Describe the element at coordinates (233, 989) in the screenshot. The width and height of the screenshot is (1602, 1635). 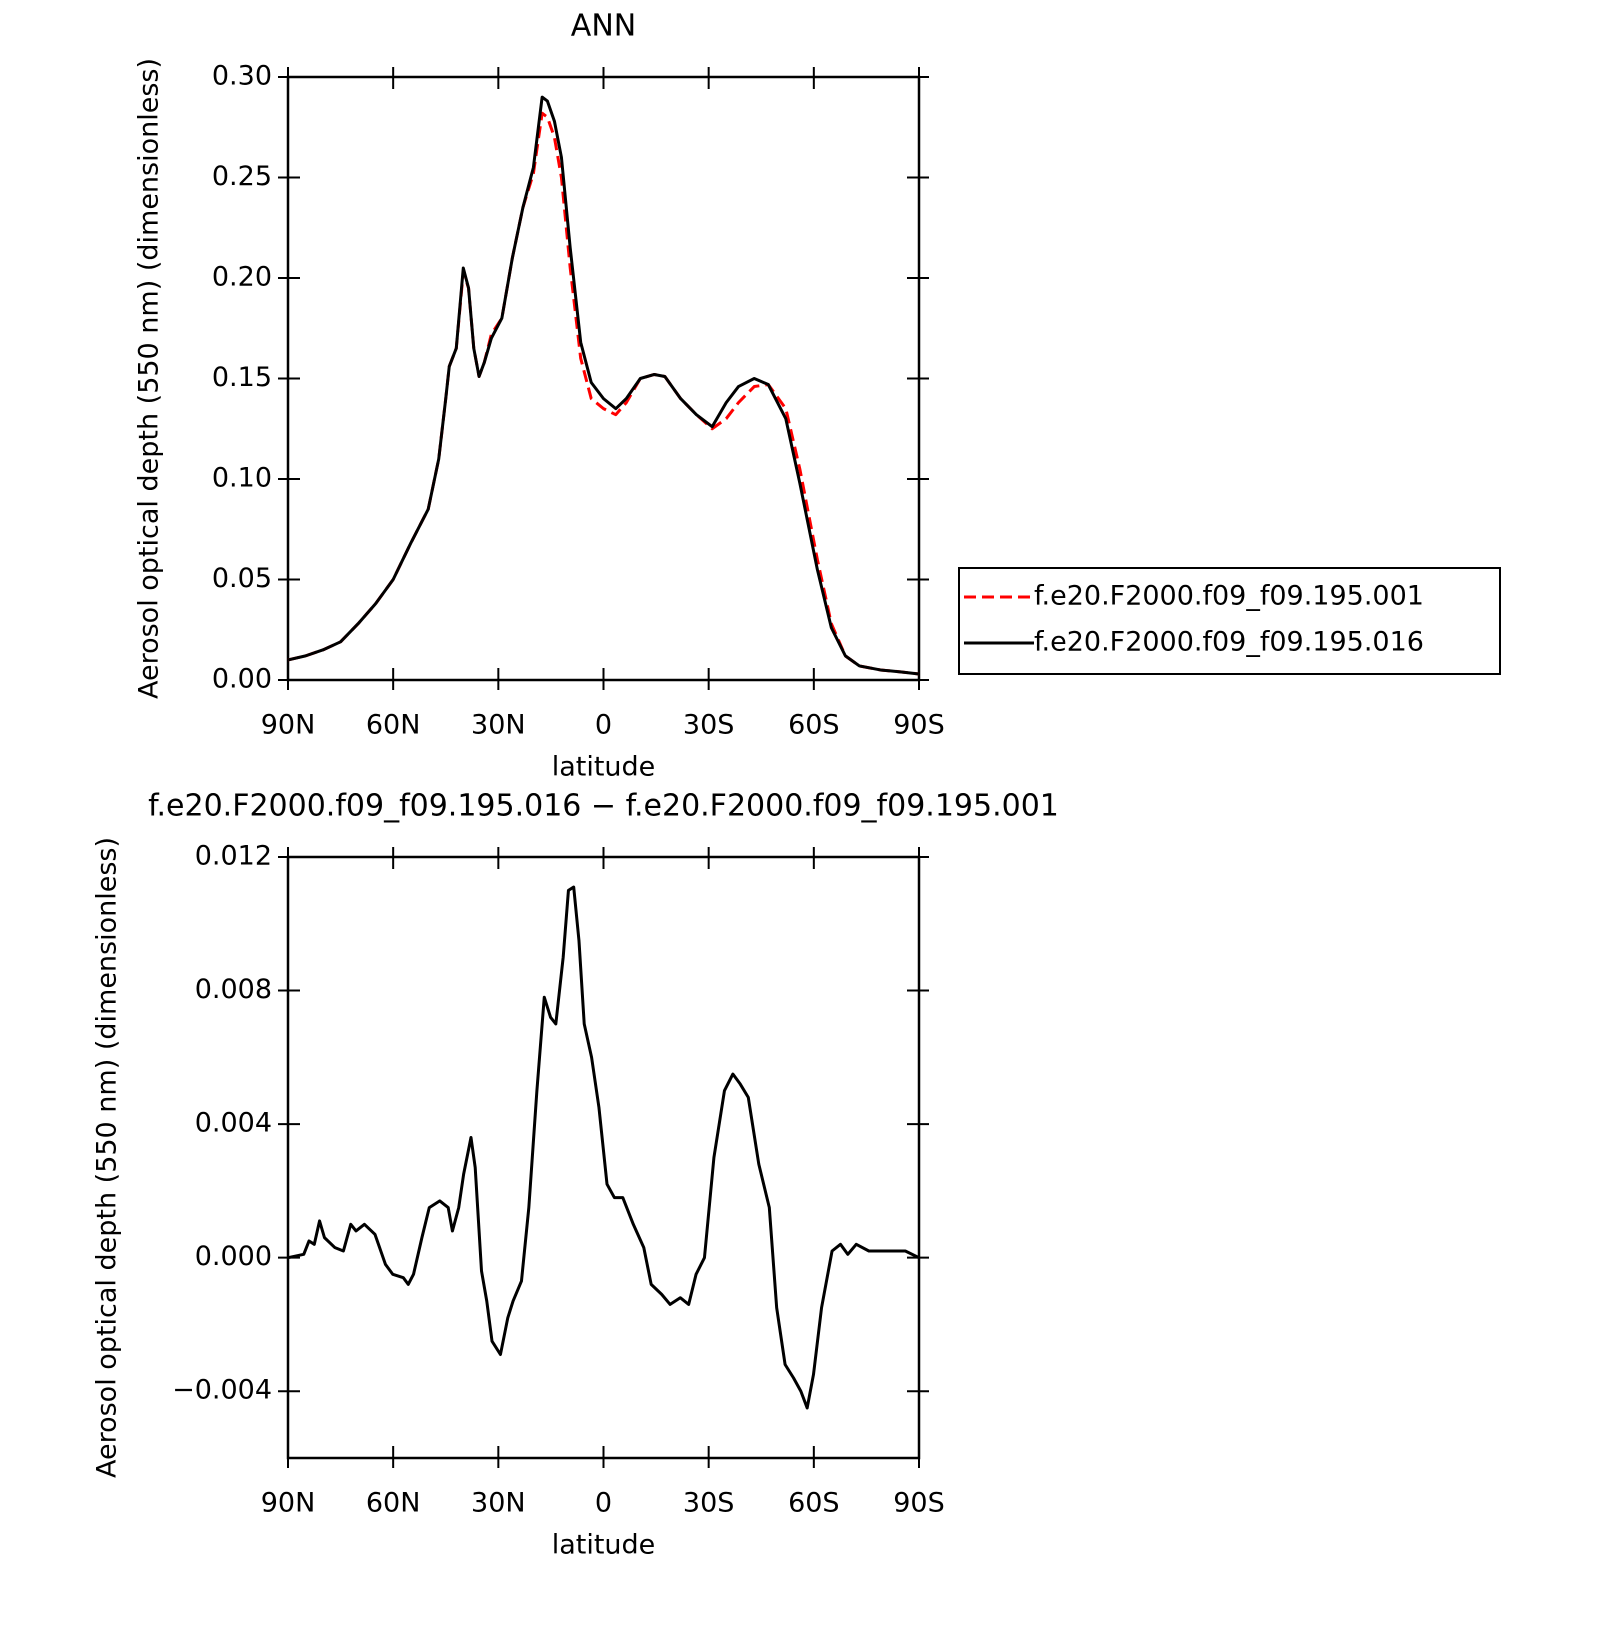
I see `y-tick-label: 0.008` at that location.